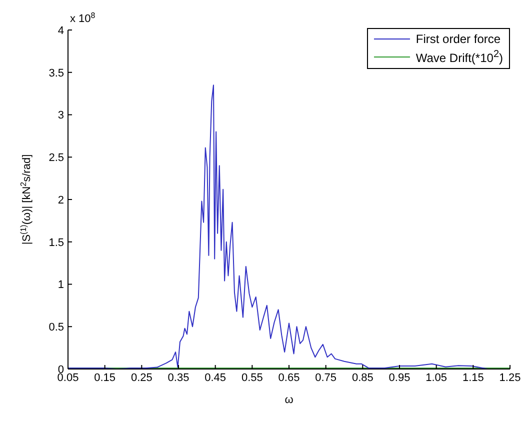  Describe the element at coordinates (179, 378) in the screenshot. I see `x-tick-label: 0.35` at that location.